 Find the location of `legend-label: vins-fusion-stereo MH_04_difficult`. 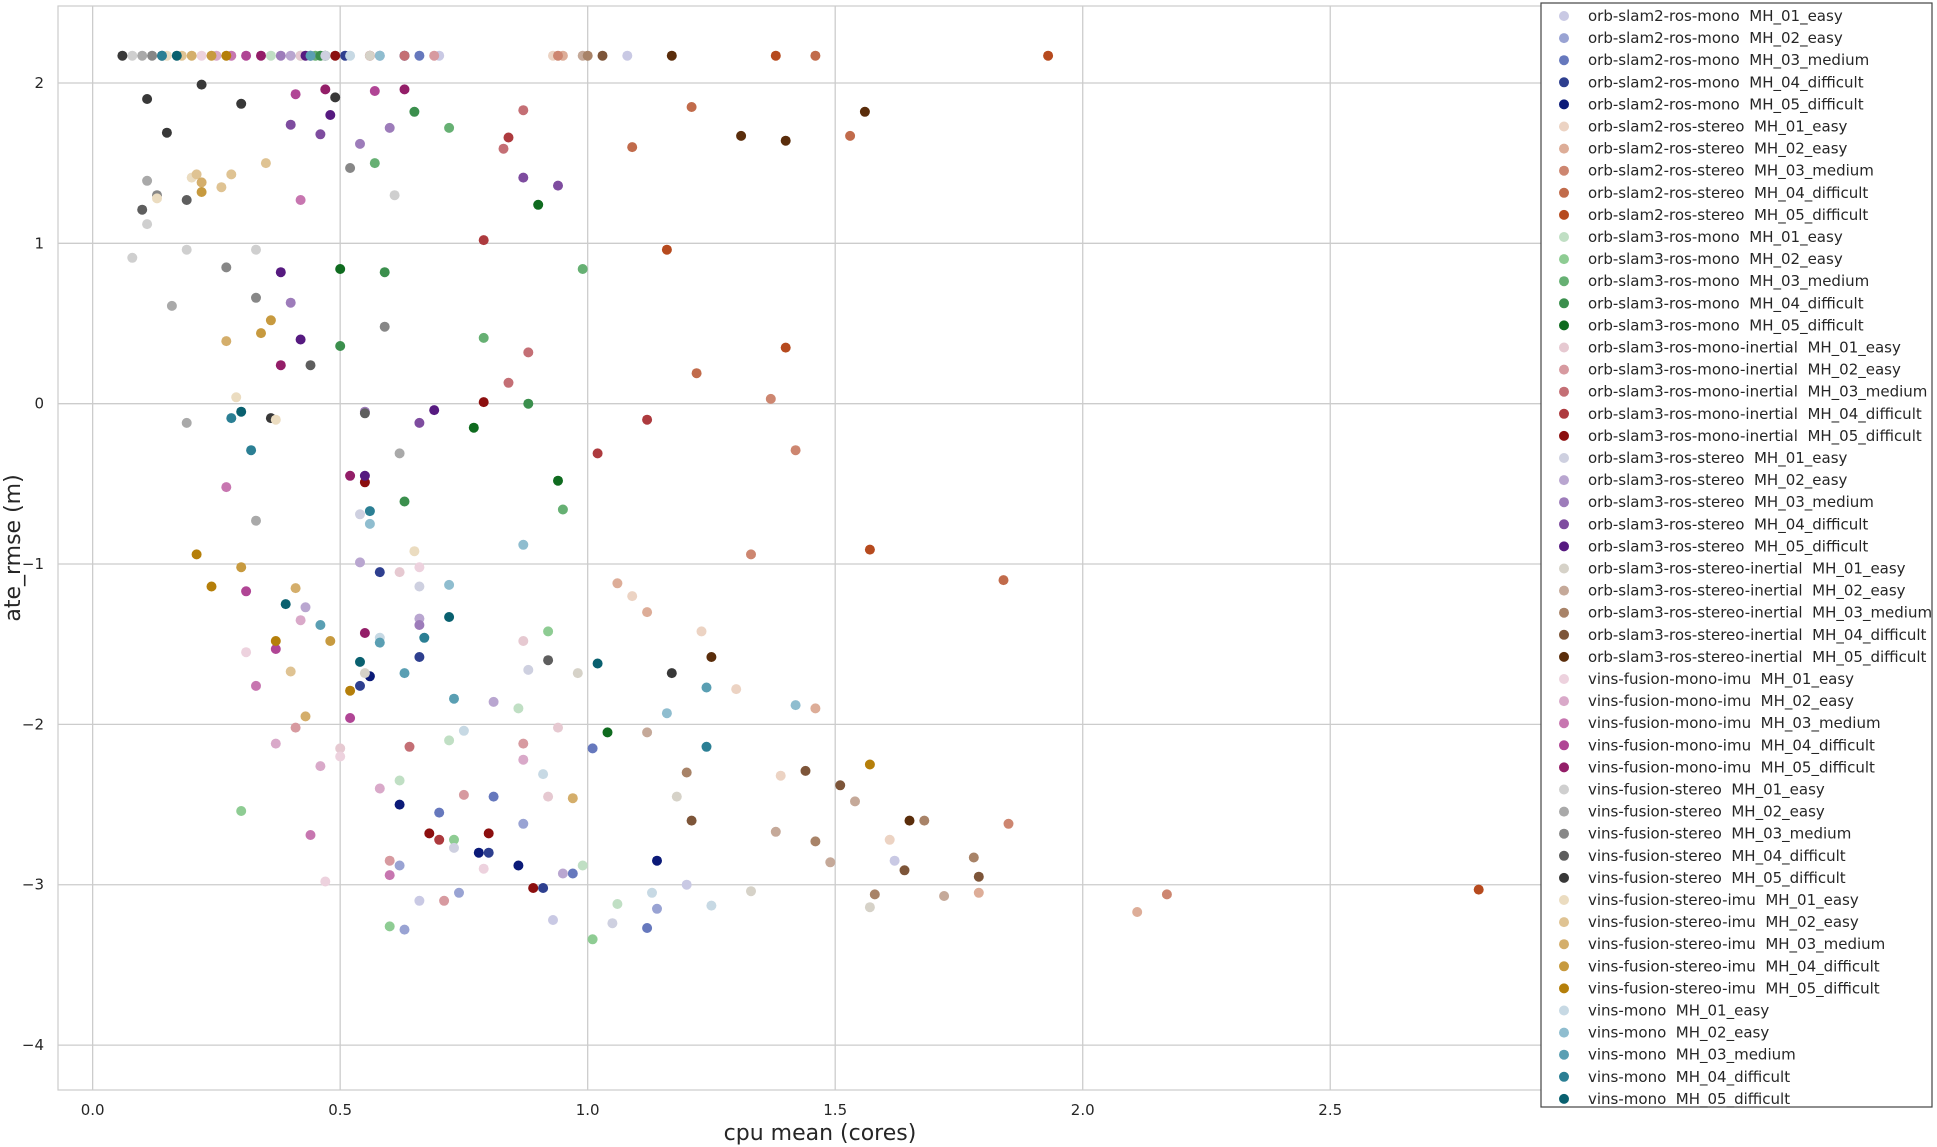

legend-label: vins-fusion-stereo MH_04_difficult is located at coordinates (1717, 856).